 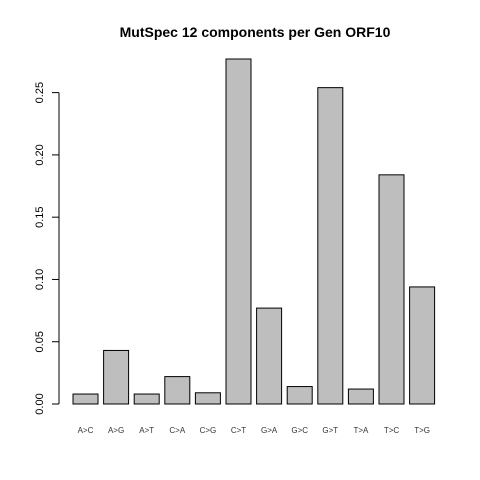 I want to click on x-category-label: T>G, so click(x=422, y=430).